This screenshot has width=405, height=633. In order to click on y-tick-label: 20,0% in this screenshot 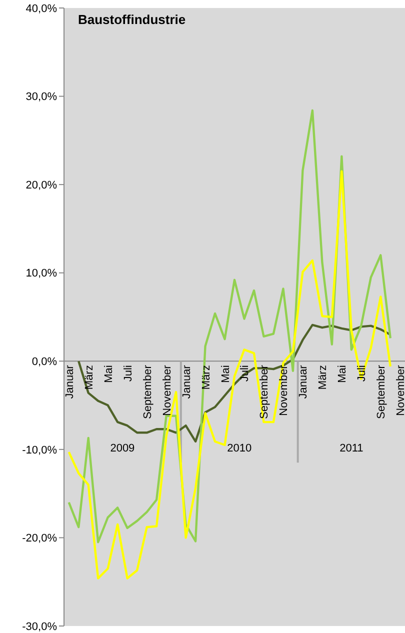, I will do `click(42, 185)`.